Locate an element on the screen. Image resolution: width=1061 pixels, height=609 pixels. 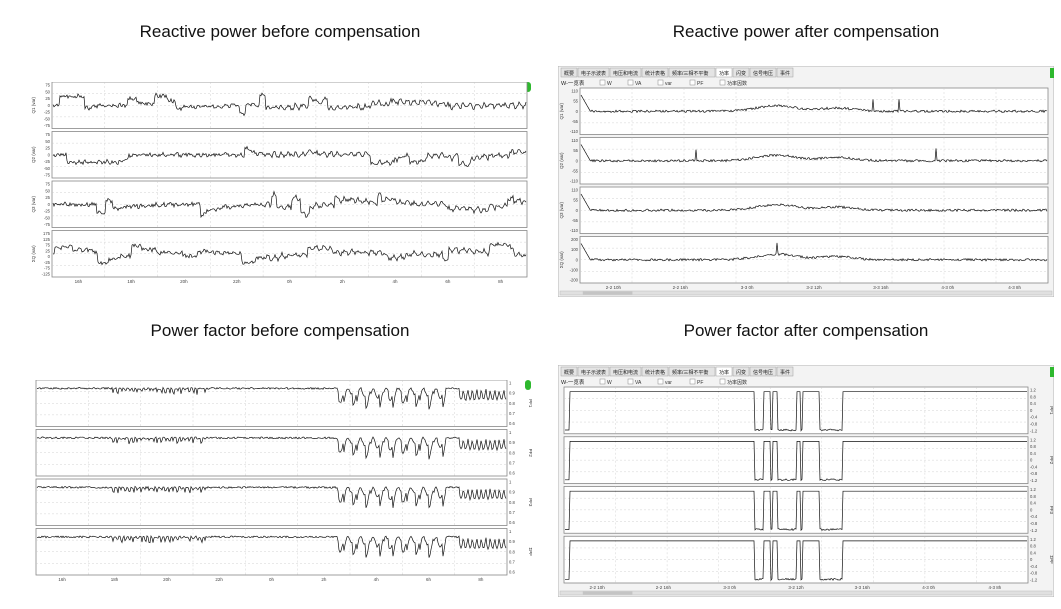
x-tick-label: 2h is located at coordinates (324, 579).